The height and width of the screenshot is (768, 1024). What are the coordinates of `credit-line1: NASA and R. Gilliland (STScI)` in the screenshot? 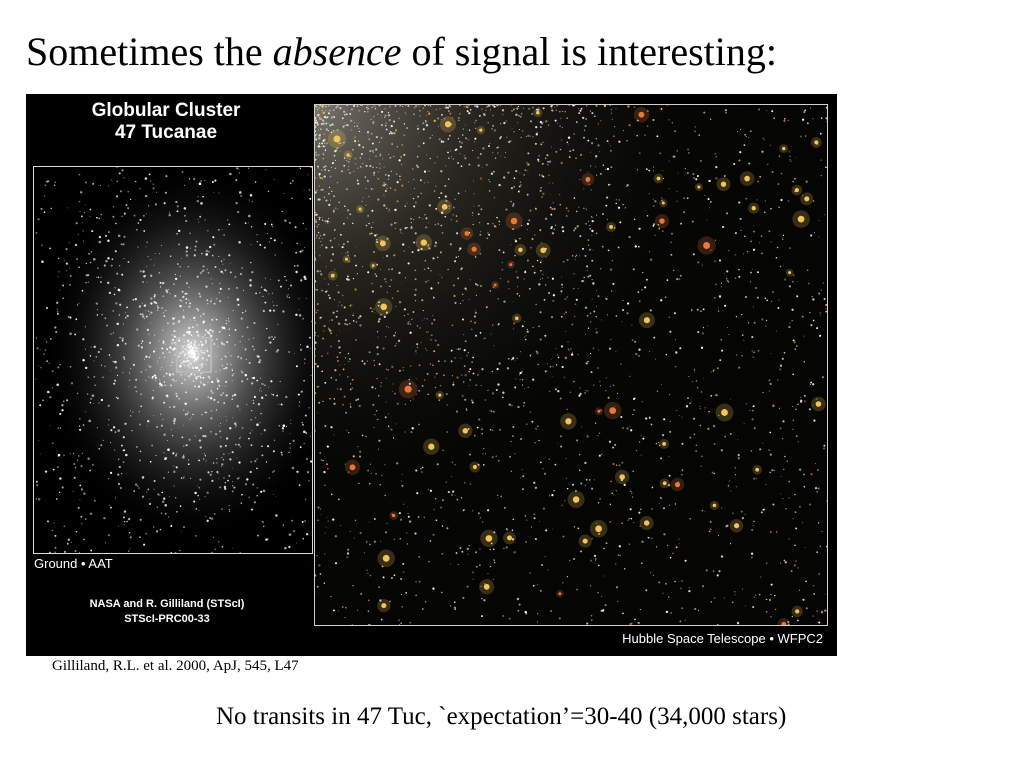 It's located at (167, 604).